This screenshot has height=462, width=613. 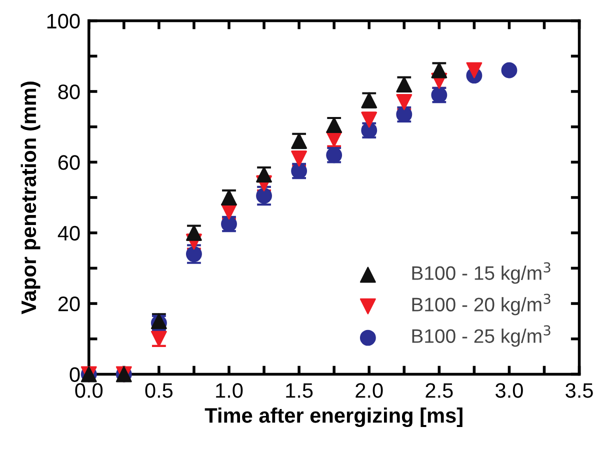 What do you see at coordinates (69, 304) in the screenshot?
I see `y-tick-label: 20` at bounding box center [69, 304].